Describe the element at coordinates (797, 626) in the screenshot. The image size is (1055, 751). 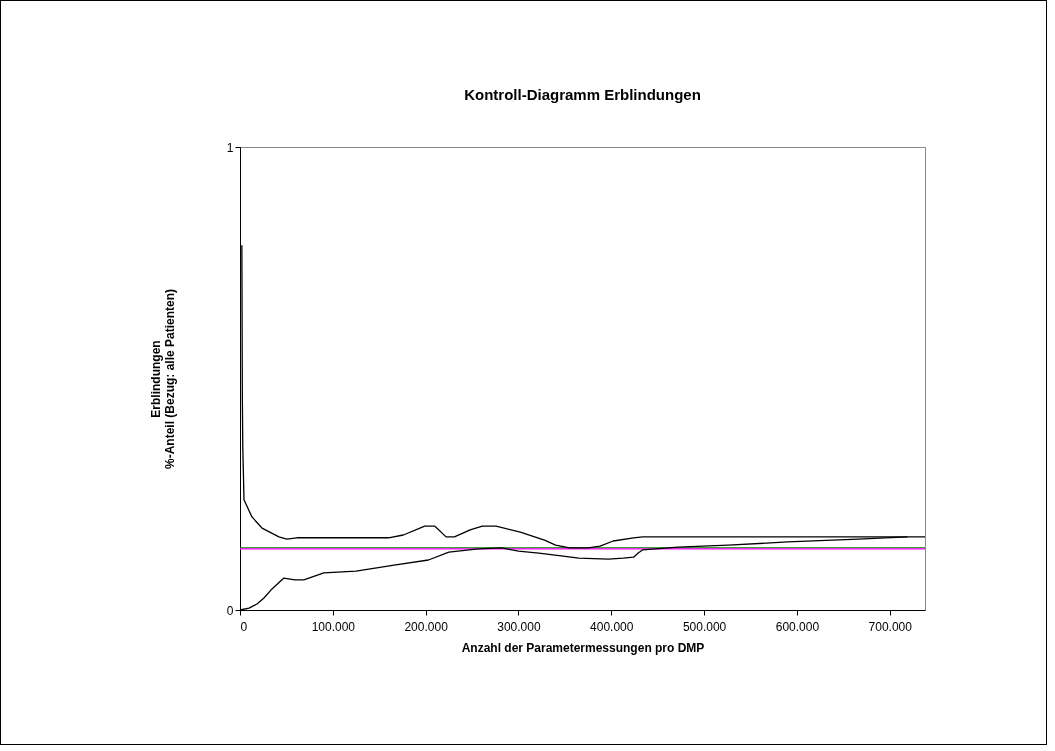
I see `x-tick-label: 600.000` at that location.